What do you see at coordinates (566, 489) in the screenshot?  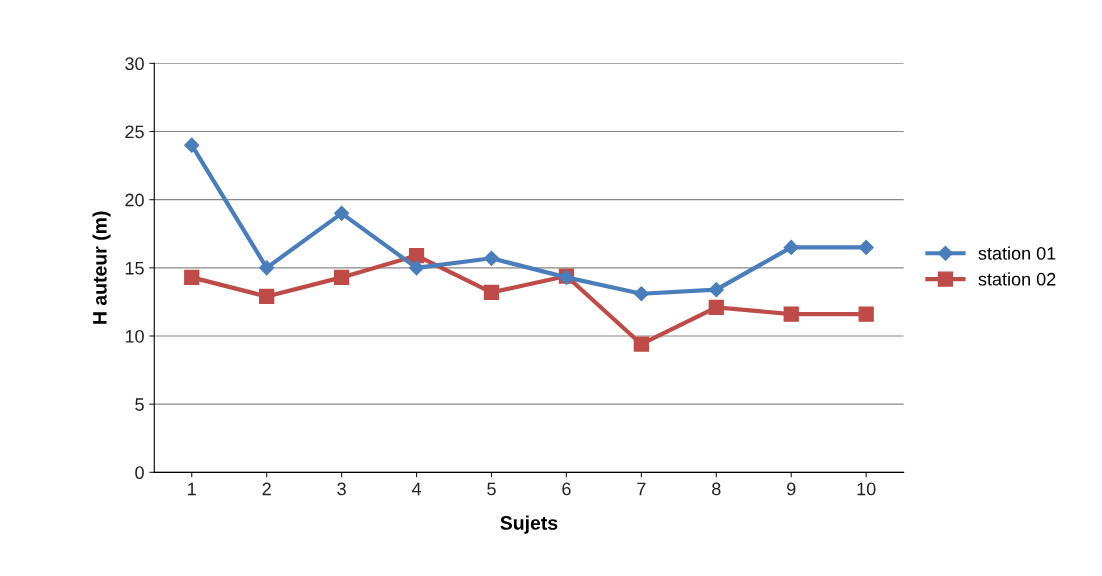 I see `x-tick-label: 6` at bounding box center [566, 489].